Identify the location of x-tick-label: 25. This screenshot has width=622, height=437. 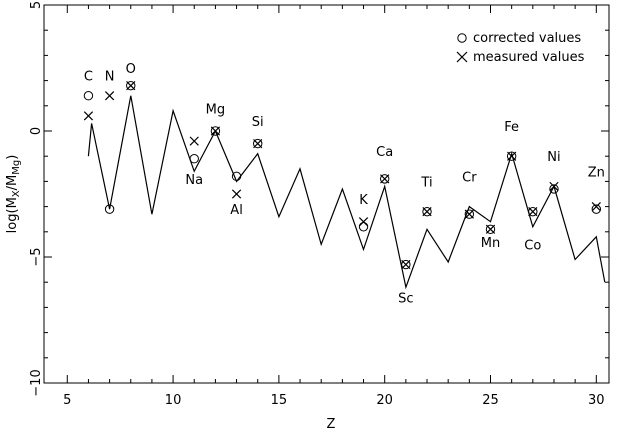
(490, 400).